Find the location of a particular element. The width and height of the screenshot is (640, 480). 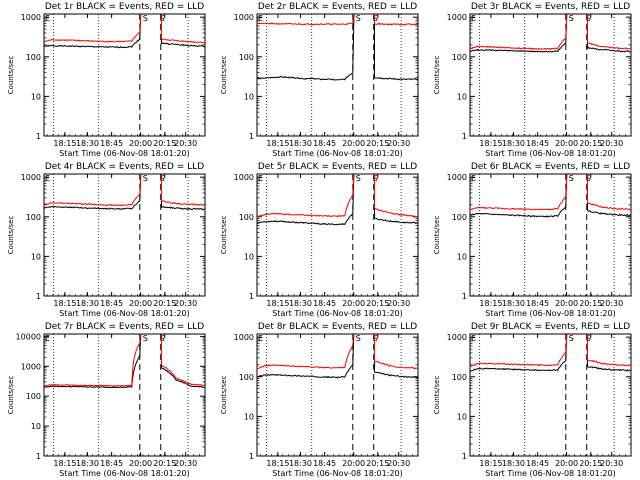

panel-title: Det 1r BLACK = Events, RED = LLD is located at coordinates (124, 7).